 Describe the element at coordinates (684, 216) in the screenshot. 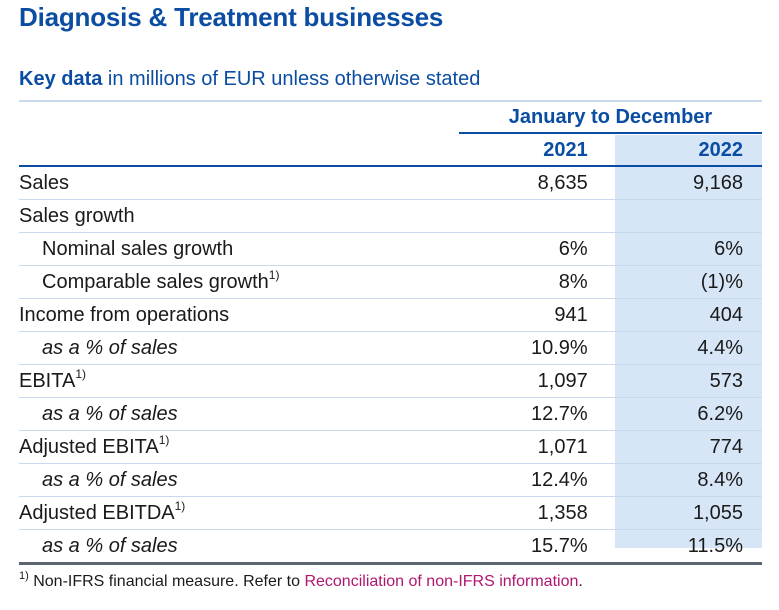

I see `value-2022` at that location.